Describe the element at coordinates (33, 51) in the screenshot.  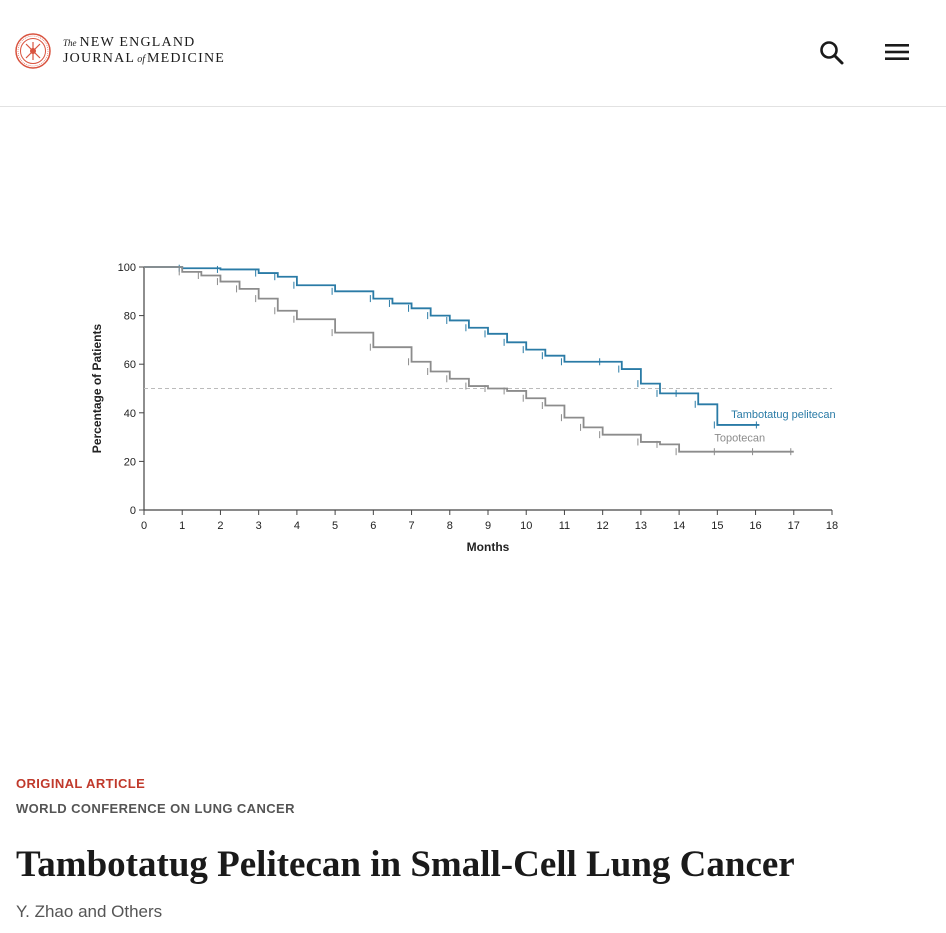
I see `nejm-seal-icon` at that location.